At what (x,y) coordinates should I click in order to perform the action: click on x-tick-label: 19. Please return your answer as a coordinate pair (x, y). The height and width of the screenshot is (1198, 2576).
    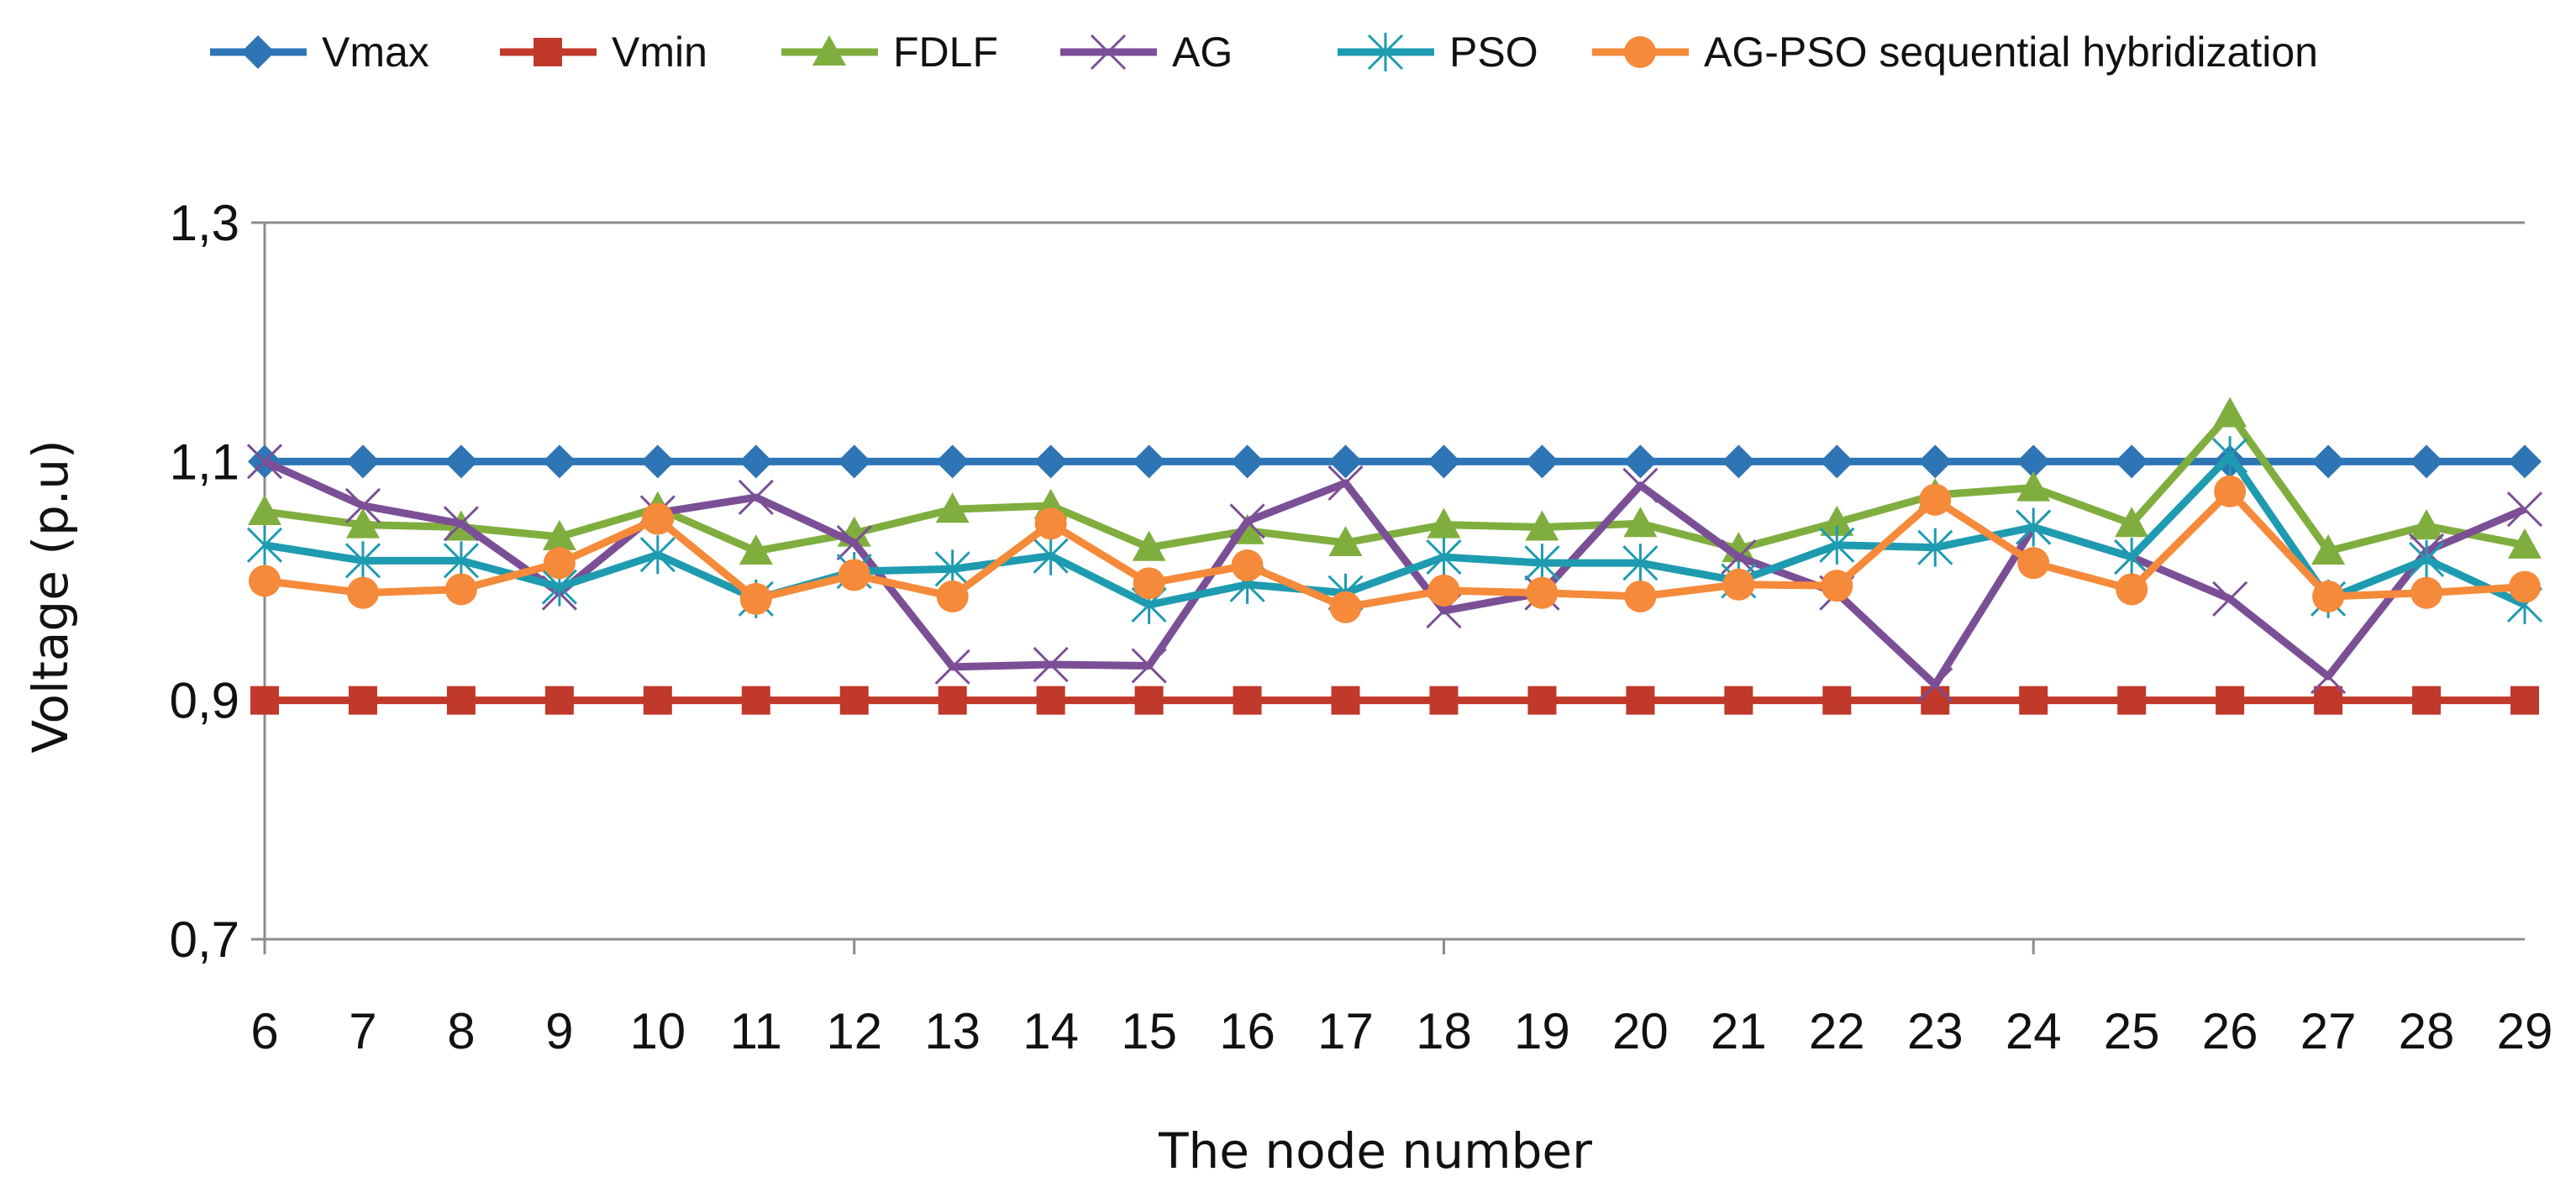
    Looking at the image, I should click on (1542, 1031).